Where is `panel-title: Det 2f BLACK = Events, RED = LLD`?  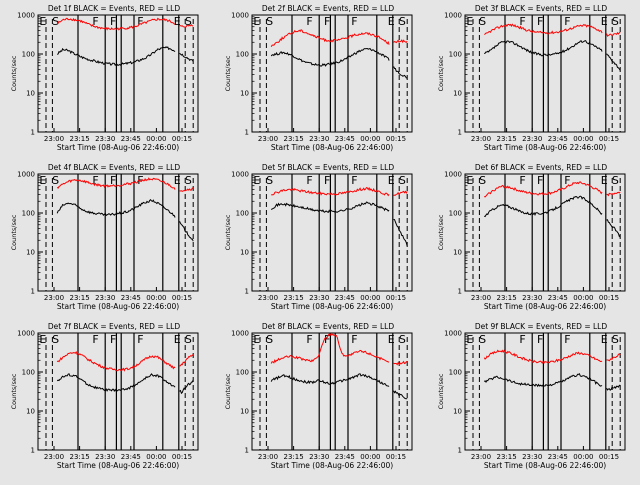 panel-title: Det 2f BLACK = Events, RED = LLD is located at coordinates (328, 8).